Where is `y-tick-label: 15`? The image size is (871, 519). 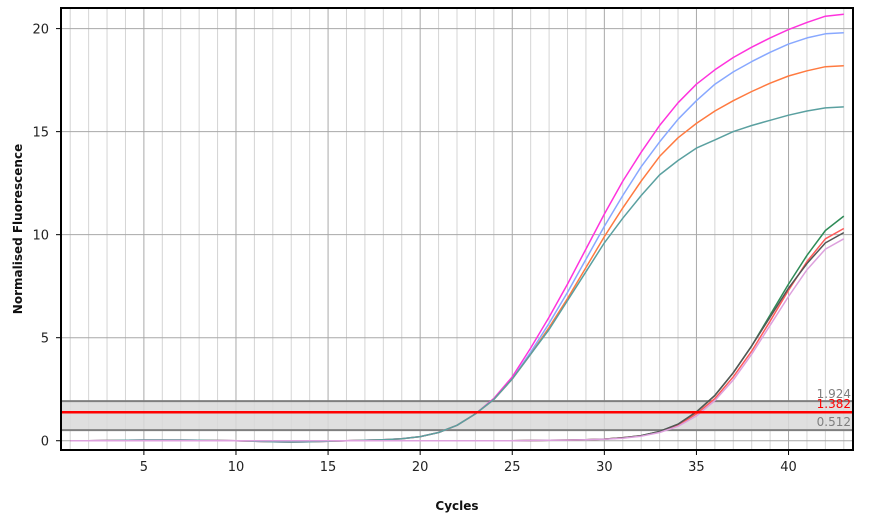 y-tick-label: 15 is located at coordinates (40, 133).